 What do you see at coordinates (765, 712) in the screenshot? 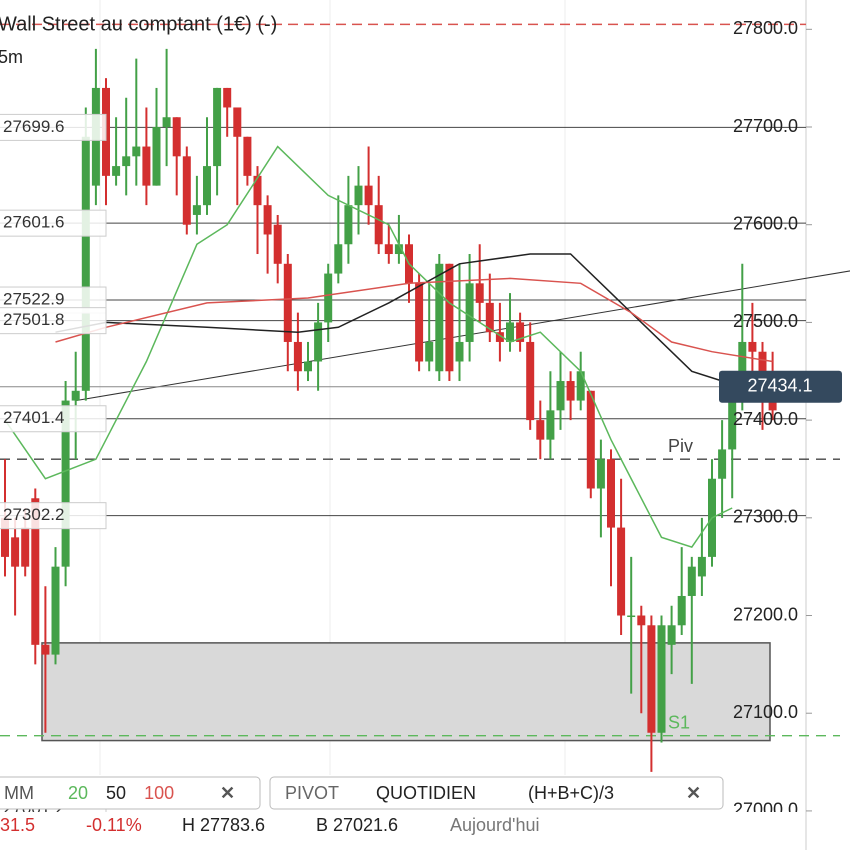
I see `y-tick-label: 27100.0` at bounding box center [765, 712].